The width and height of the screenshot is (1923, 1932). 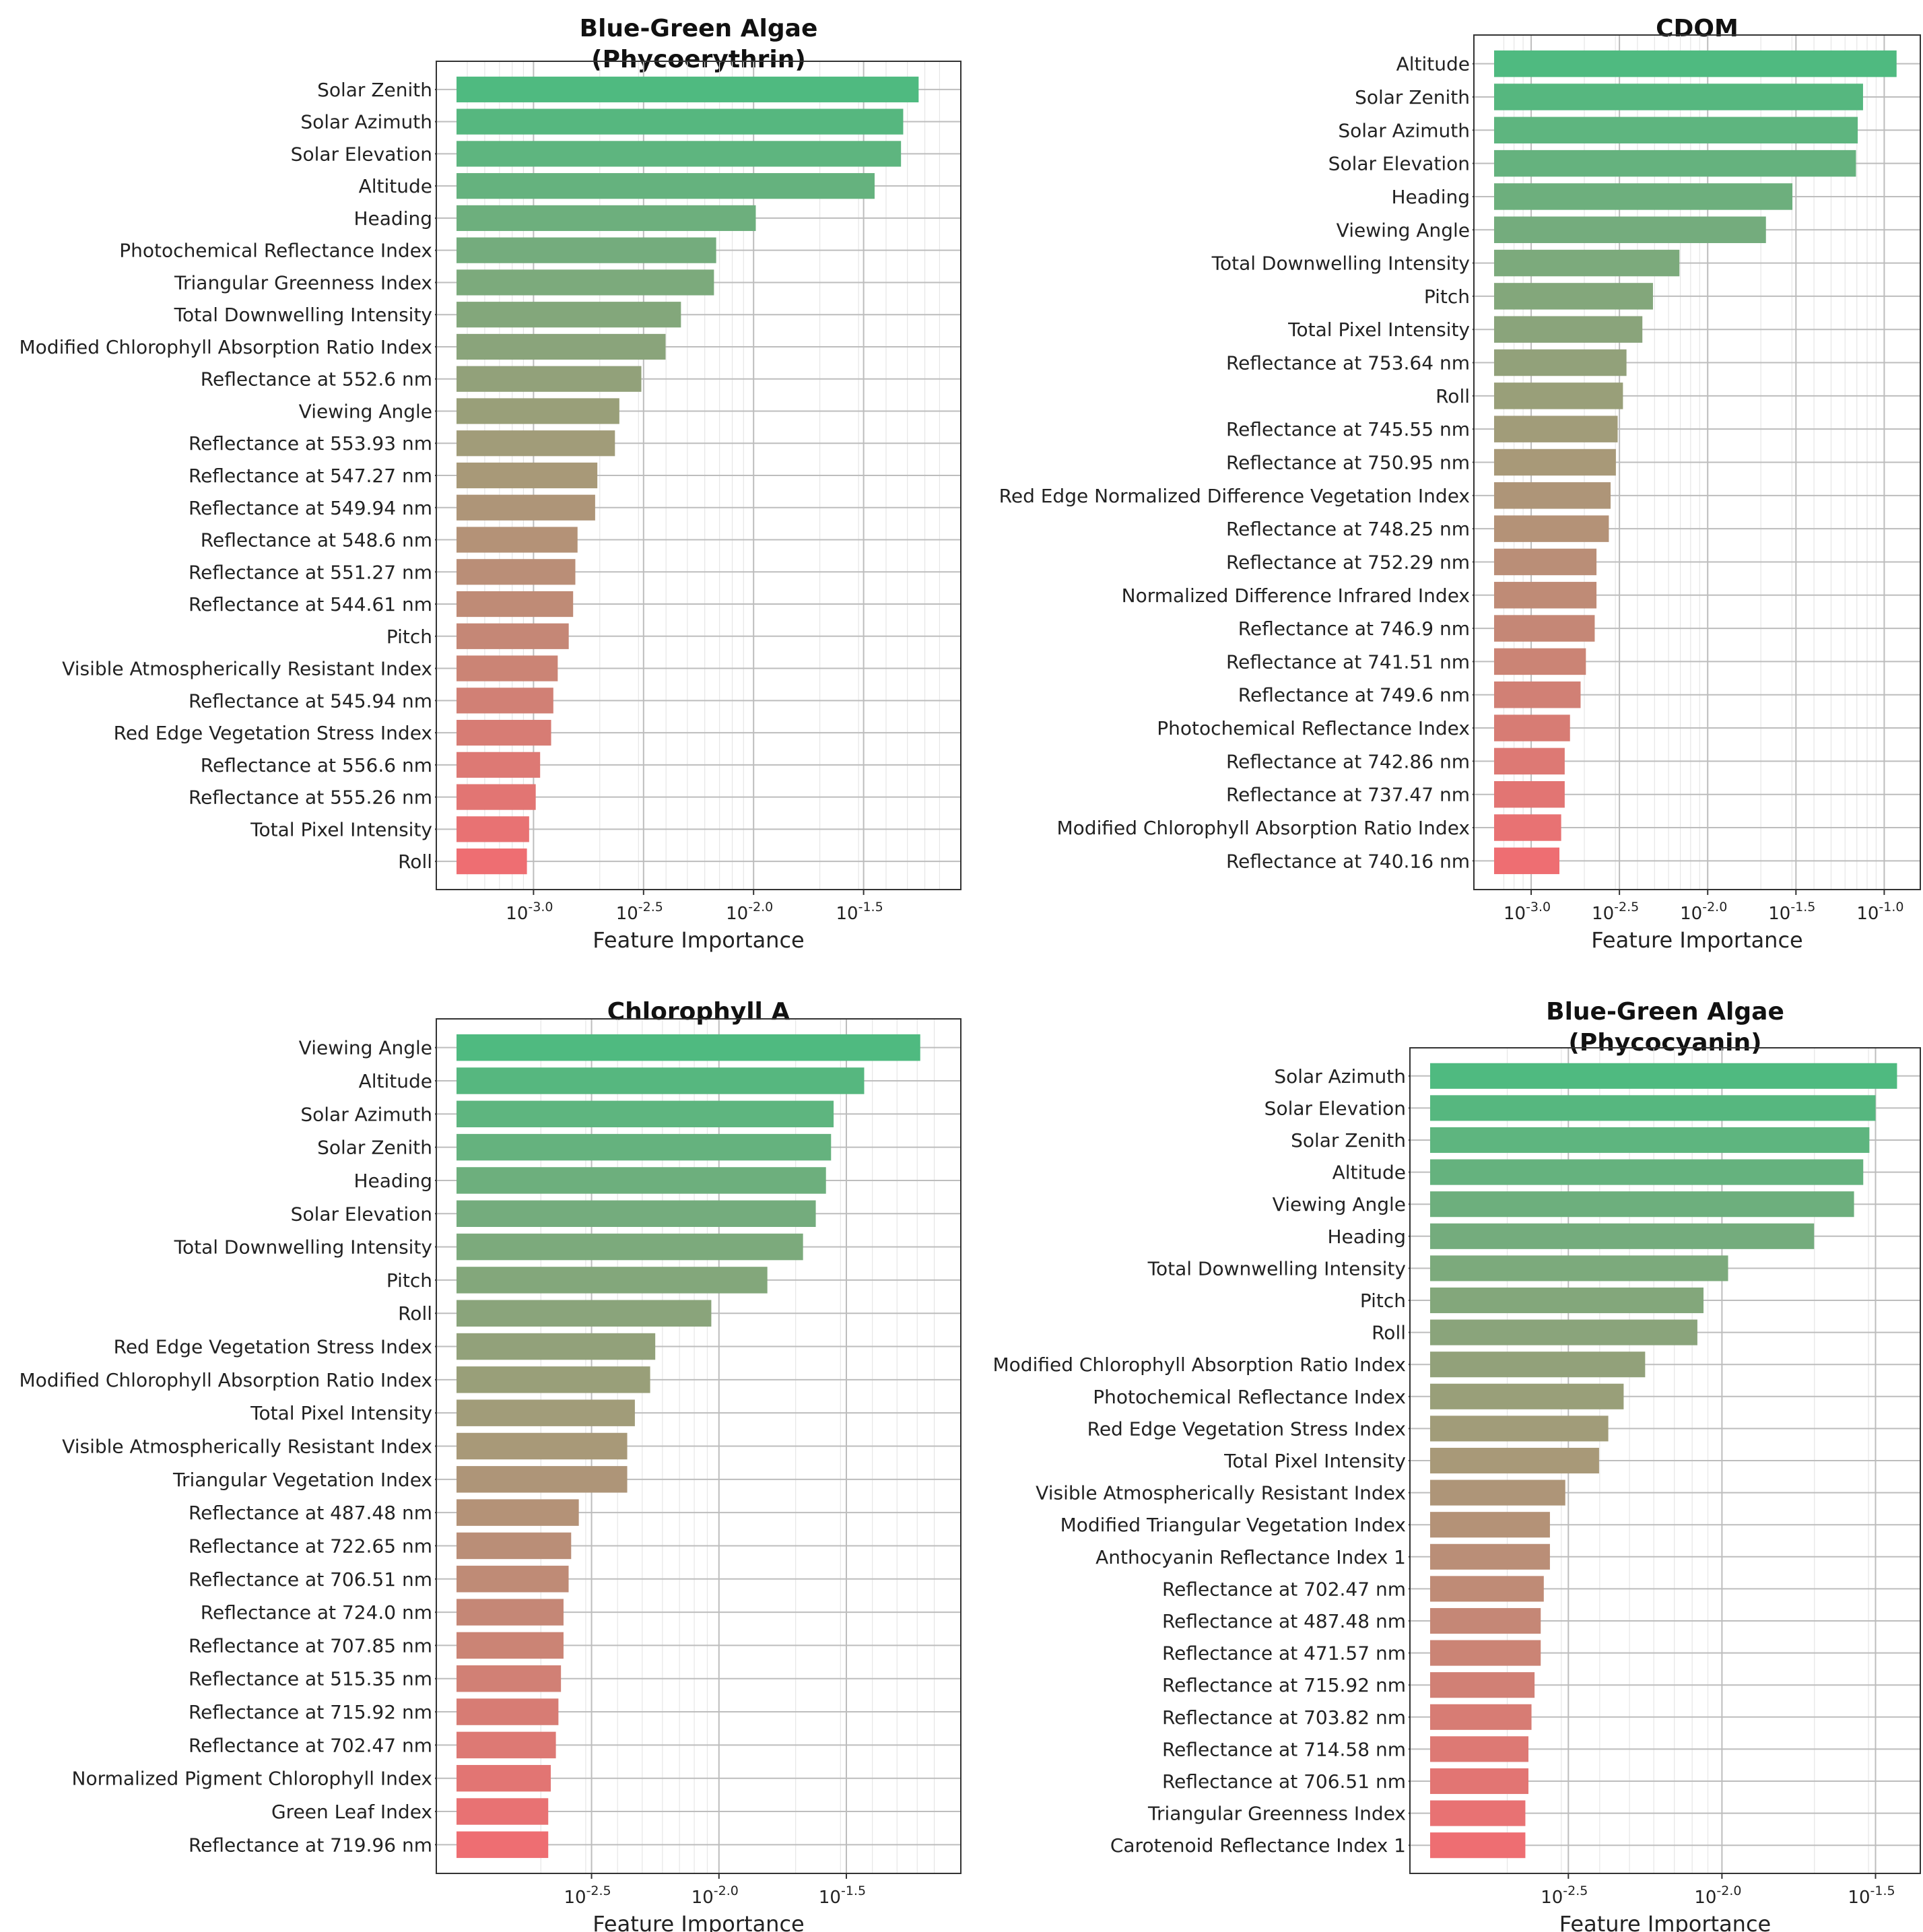 What do you see at coordinates (311, 572) in the screenshot?
I see `category-label: Reflectance at 551.27 nm` at bounding box center [311, 572].